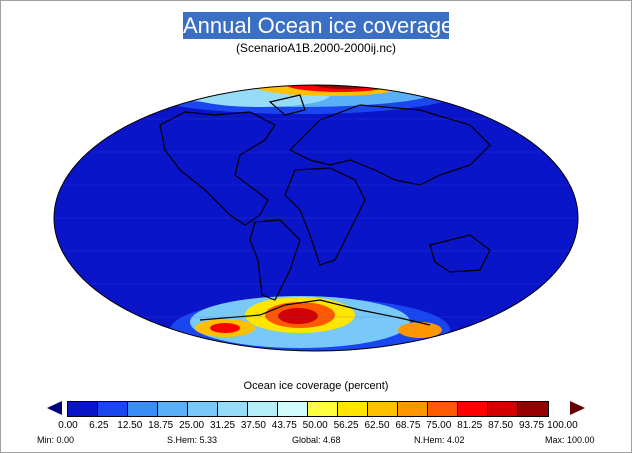  I want to click on colorbar-tick-label: 93.75, so click(531, 425).